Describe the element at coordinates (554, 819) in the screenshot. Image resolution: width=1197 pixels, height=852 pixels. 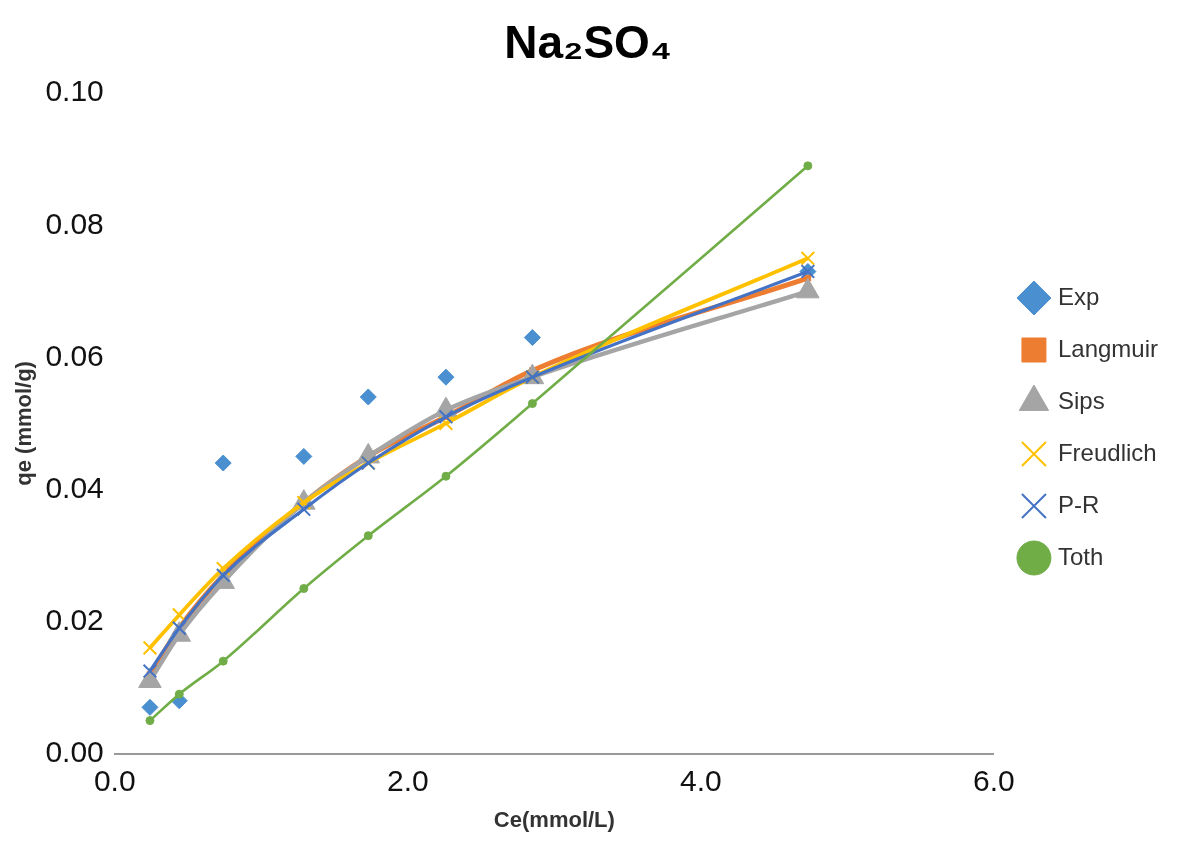
I see `x-axis-title: Ce(mmol/L)` at that location.